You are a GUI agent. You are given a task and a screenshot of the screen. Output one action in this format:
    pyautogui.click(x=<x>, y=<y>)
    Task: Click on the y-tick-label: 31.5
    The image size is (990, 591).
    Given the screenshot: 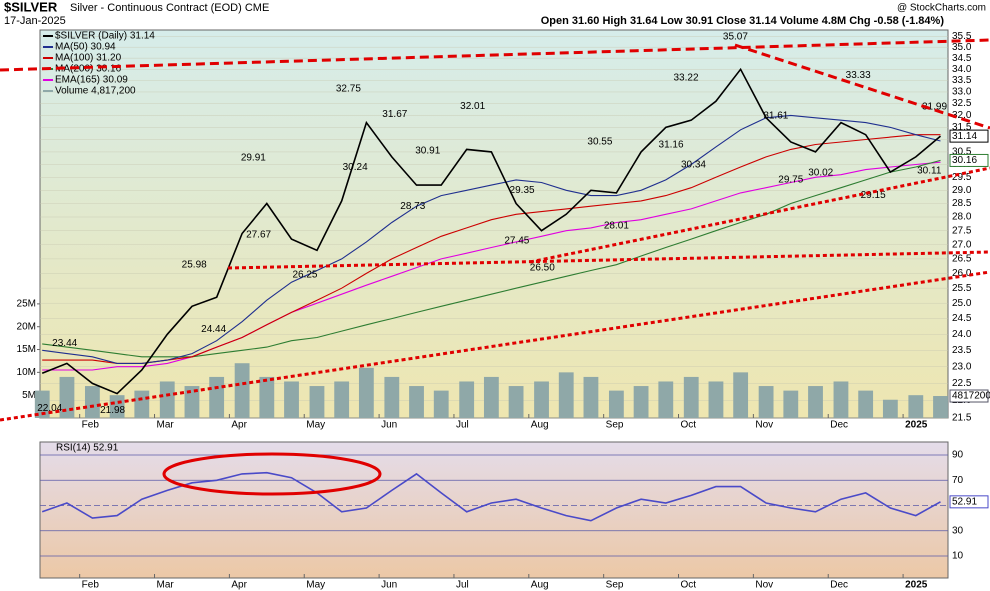 What is the action you would take?
    pyautogui.click(x=962, y=127)
    